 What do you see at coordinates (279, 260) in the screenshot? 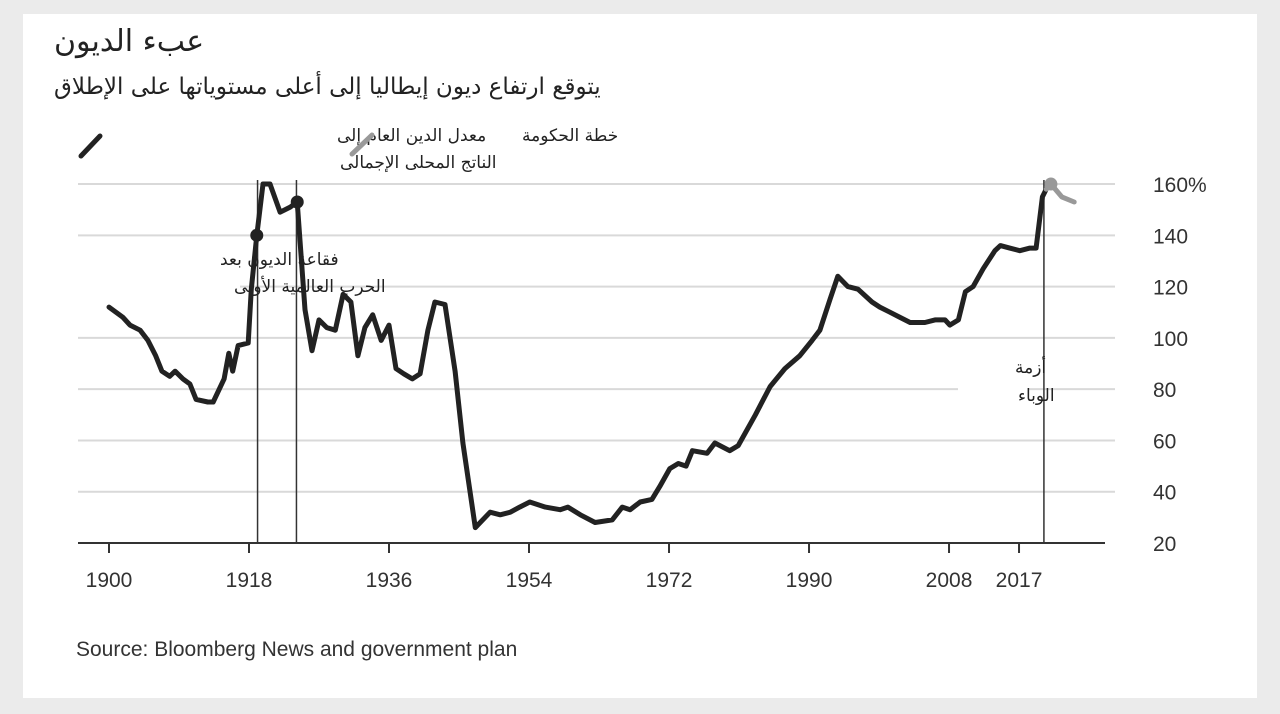
I see `annotation-ww1-line1: فقاعة الديون بعد` at bounding box center [279, 260].